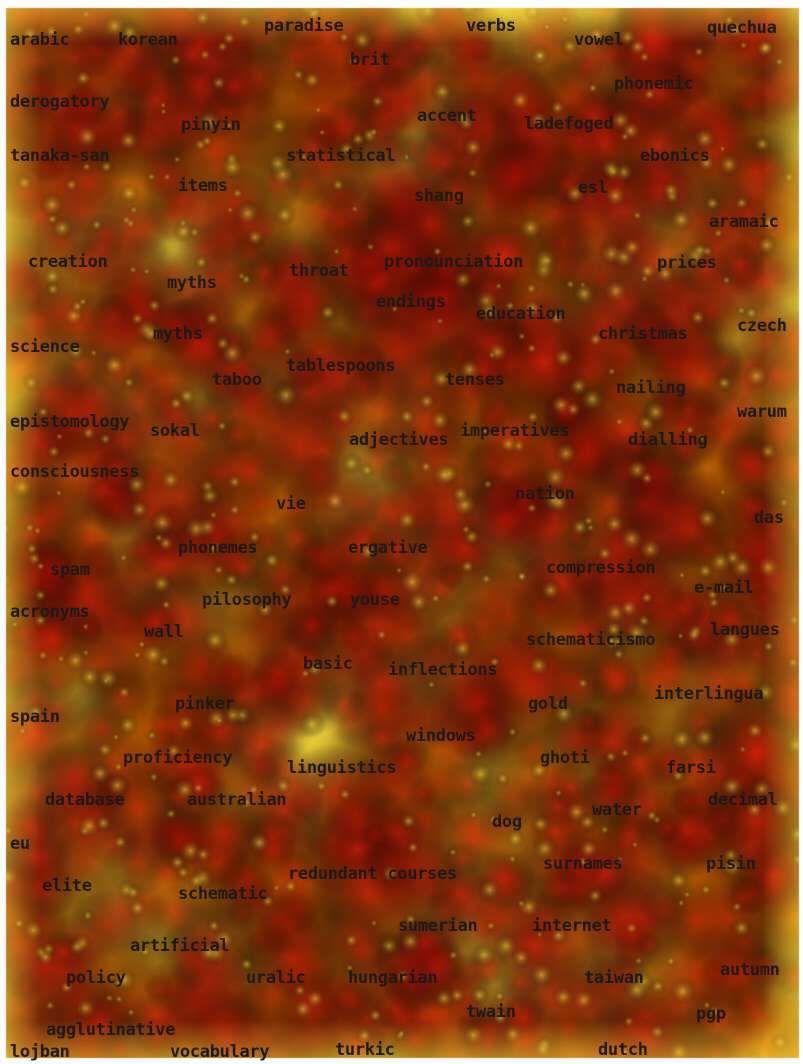 The image size is (803, 1064). Describe the element at coordinates (164, 632) in the screenshot. I see `term-wall: wall` at that location.